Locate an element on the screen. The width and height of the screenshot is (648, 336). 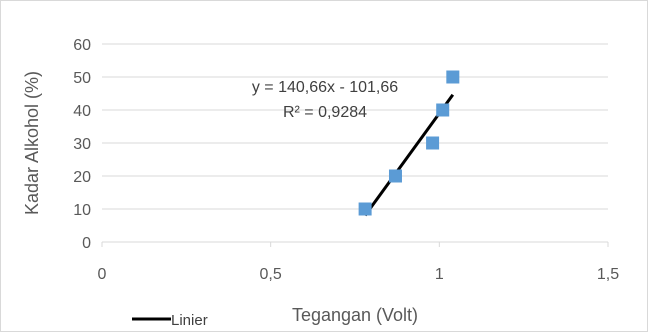
trendline-equation: y = 140,66x - 101,66 is located at coordinates (325, 87).